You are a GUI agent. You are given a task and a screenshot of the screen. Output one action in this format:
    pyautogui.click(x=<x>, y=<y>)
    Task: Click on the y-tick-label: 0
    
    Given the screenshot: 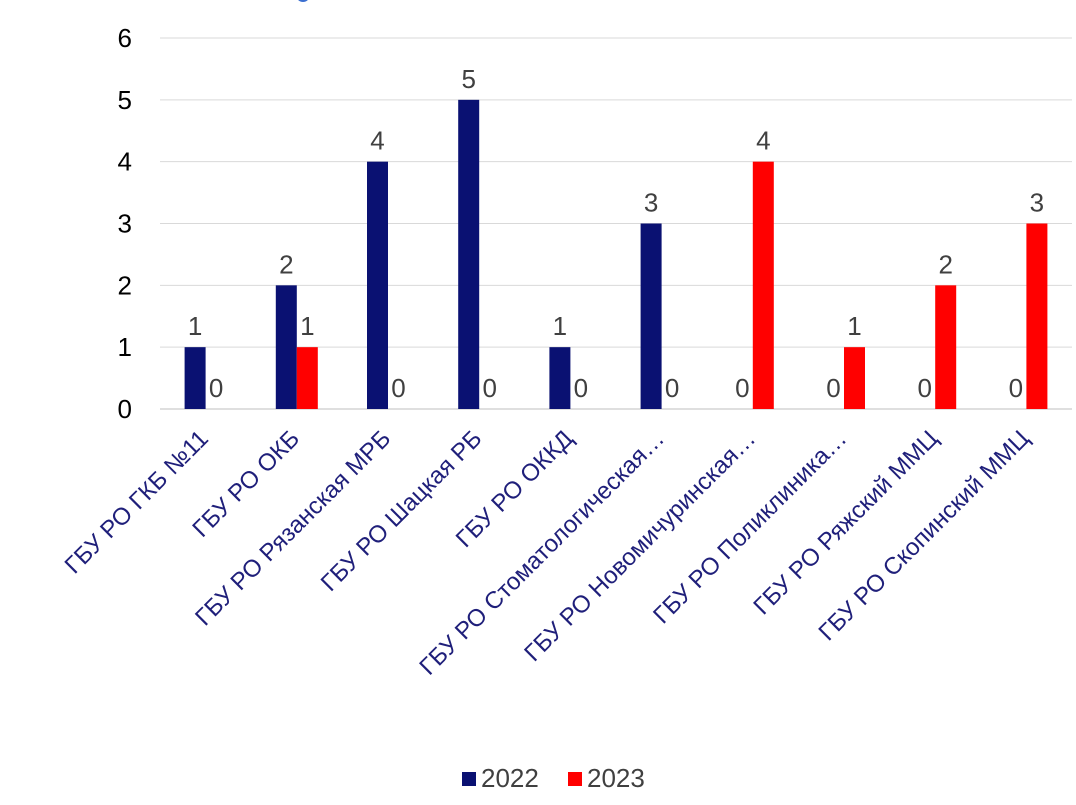 What is the action you would take?
    pyautogui.click(x=125, y=409)
    